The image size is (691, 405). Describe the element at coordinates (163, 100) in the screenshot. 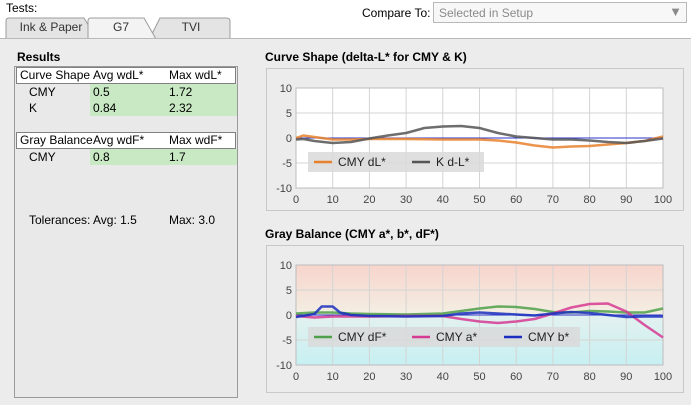

I see `curve-shape-values-highlight` at that location.